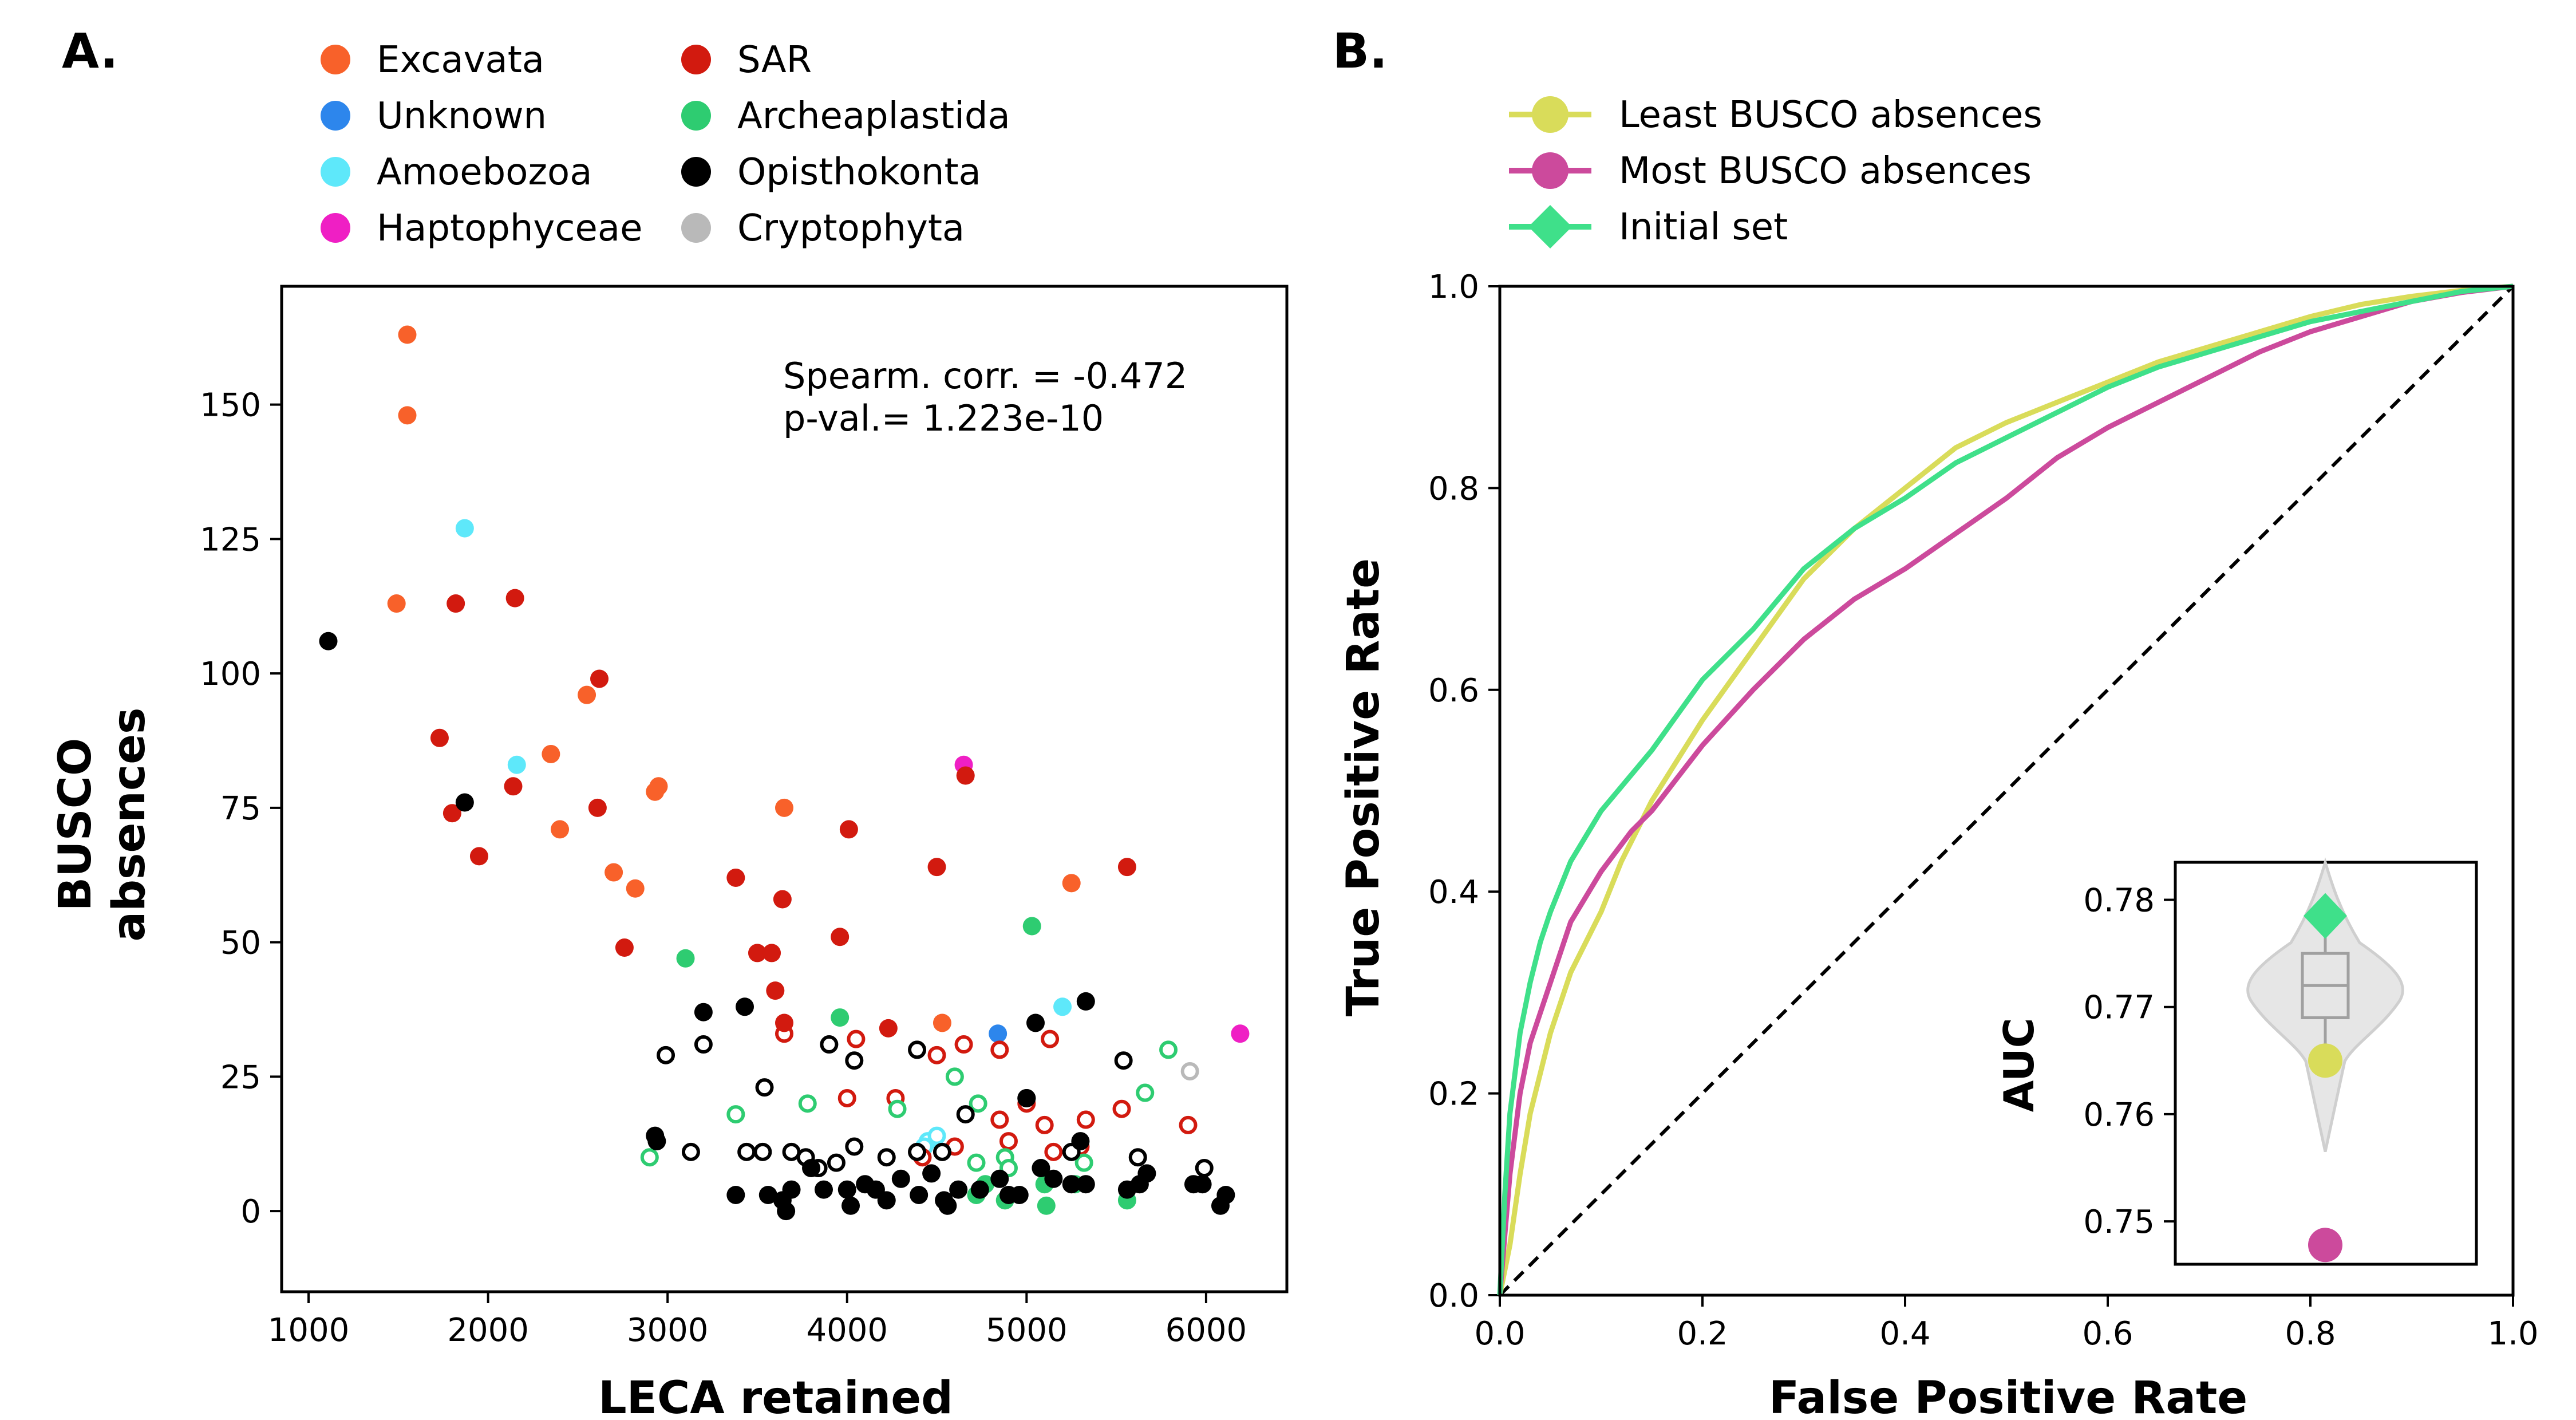  Describe the element at coordinates (1453, 488) in the screenshot. I see `roc-y-tick-label-0.8: 0.8` at that location.